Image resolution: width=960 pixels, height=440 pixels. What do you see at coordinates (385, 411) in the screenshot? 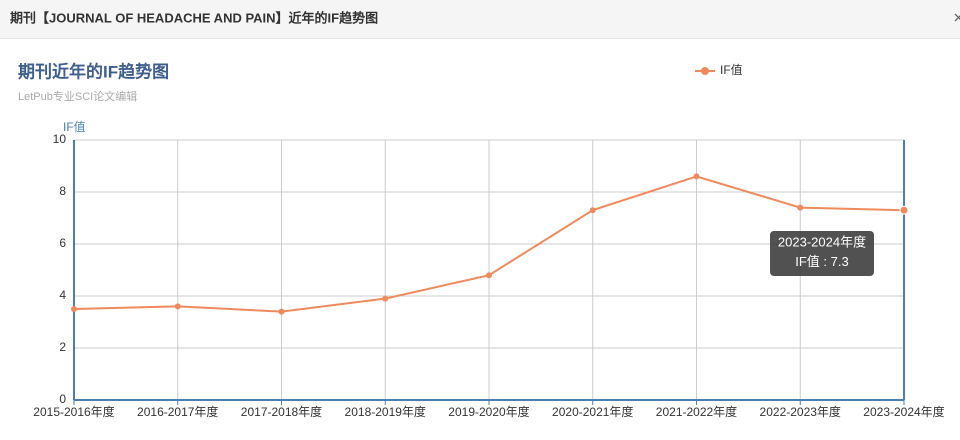
I see `x-tick-label: 2018-2019年度` at bounding box center [385, 411].